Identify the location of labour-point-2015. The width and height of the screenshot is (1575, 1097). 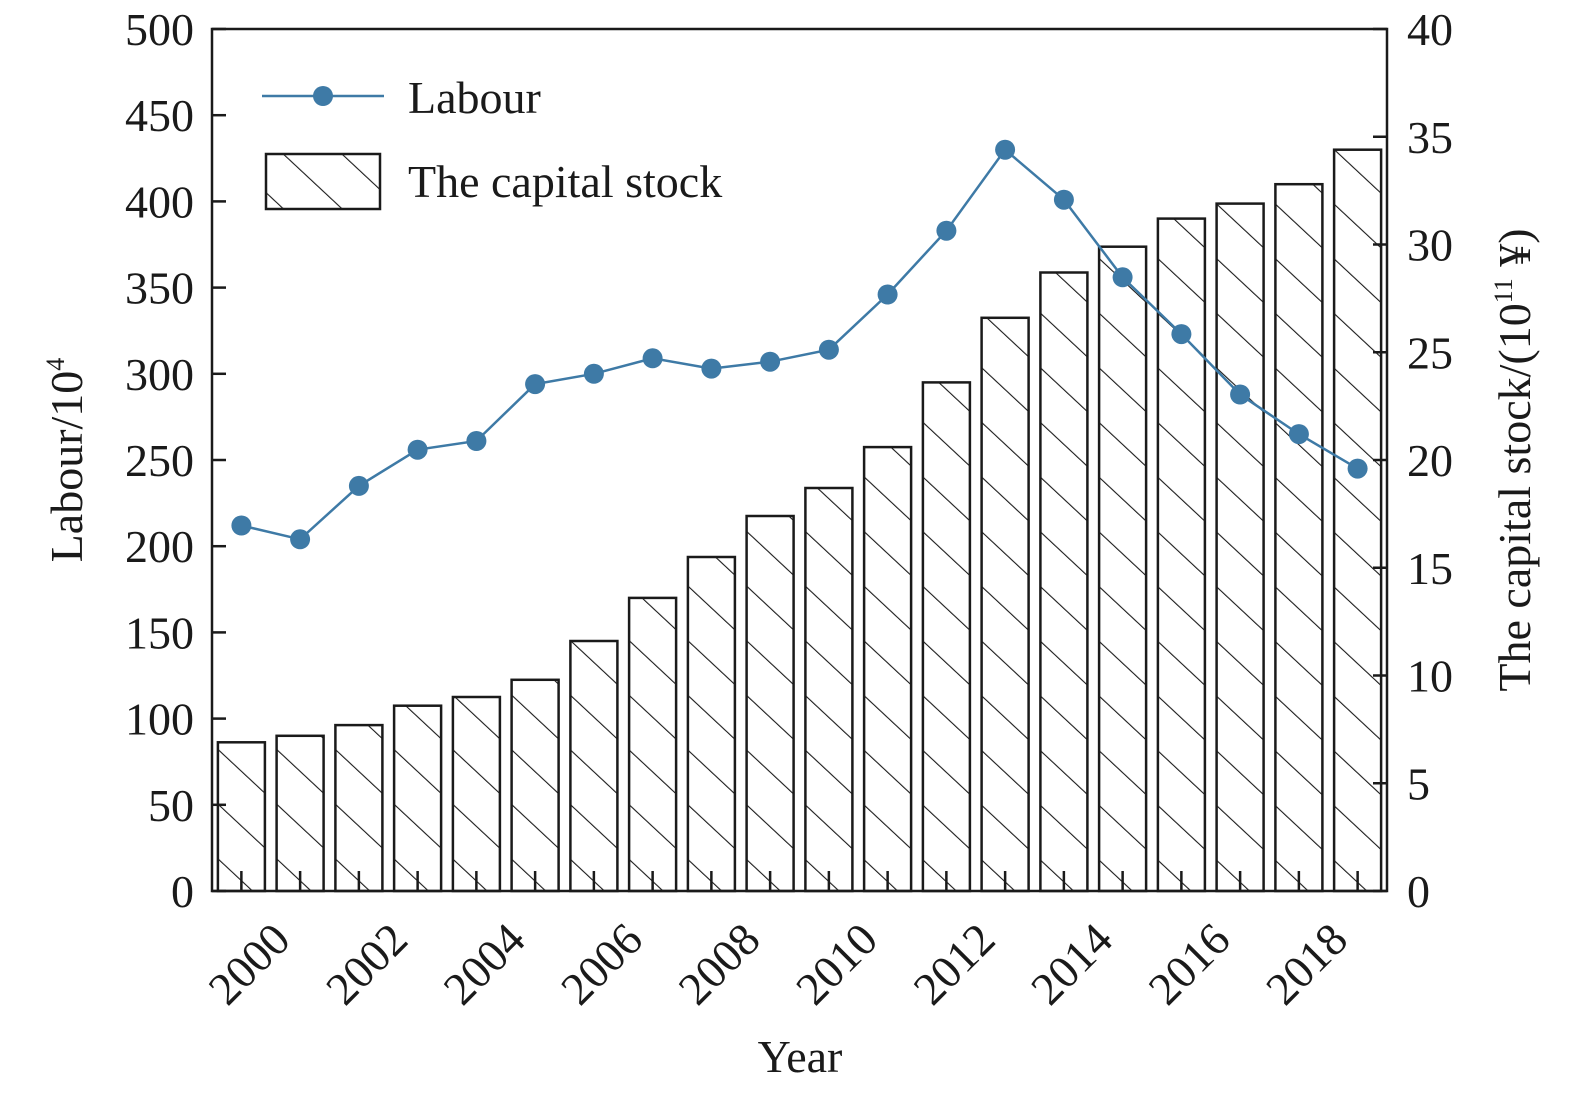
(1122, 277).